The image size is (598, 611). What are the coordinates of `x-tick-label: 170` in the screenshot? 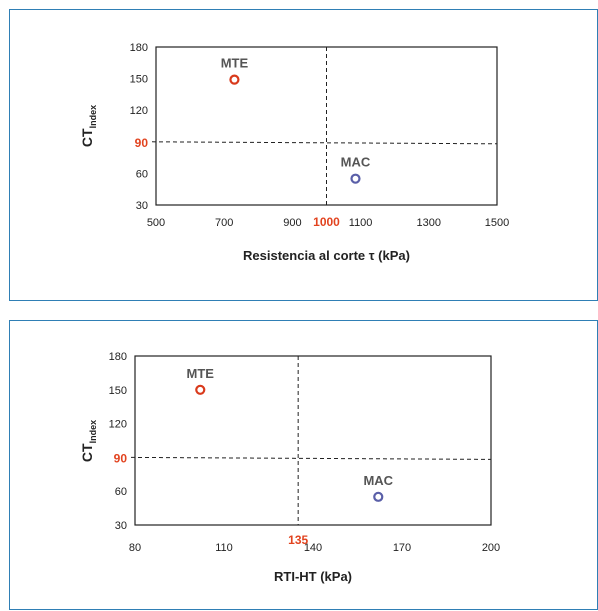 It's located at (402, 548).